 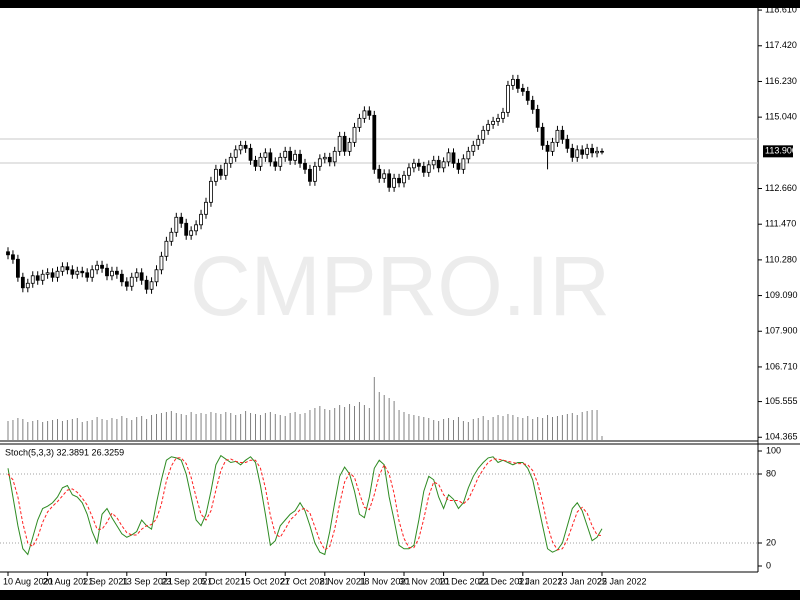 I want to click on last-price-box, so click(x=778, y=151).